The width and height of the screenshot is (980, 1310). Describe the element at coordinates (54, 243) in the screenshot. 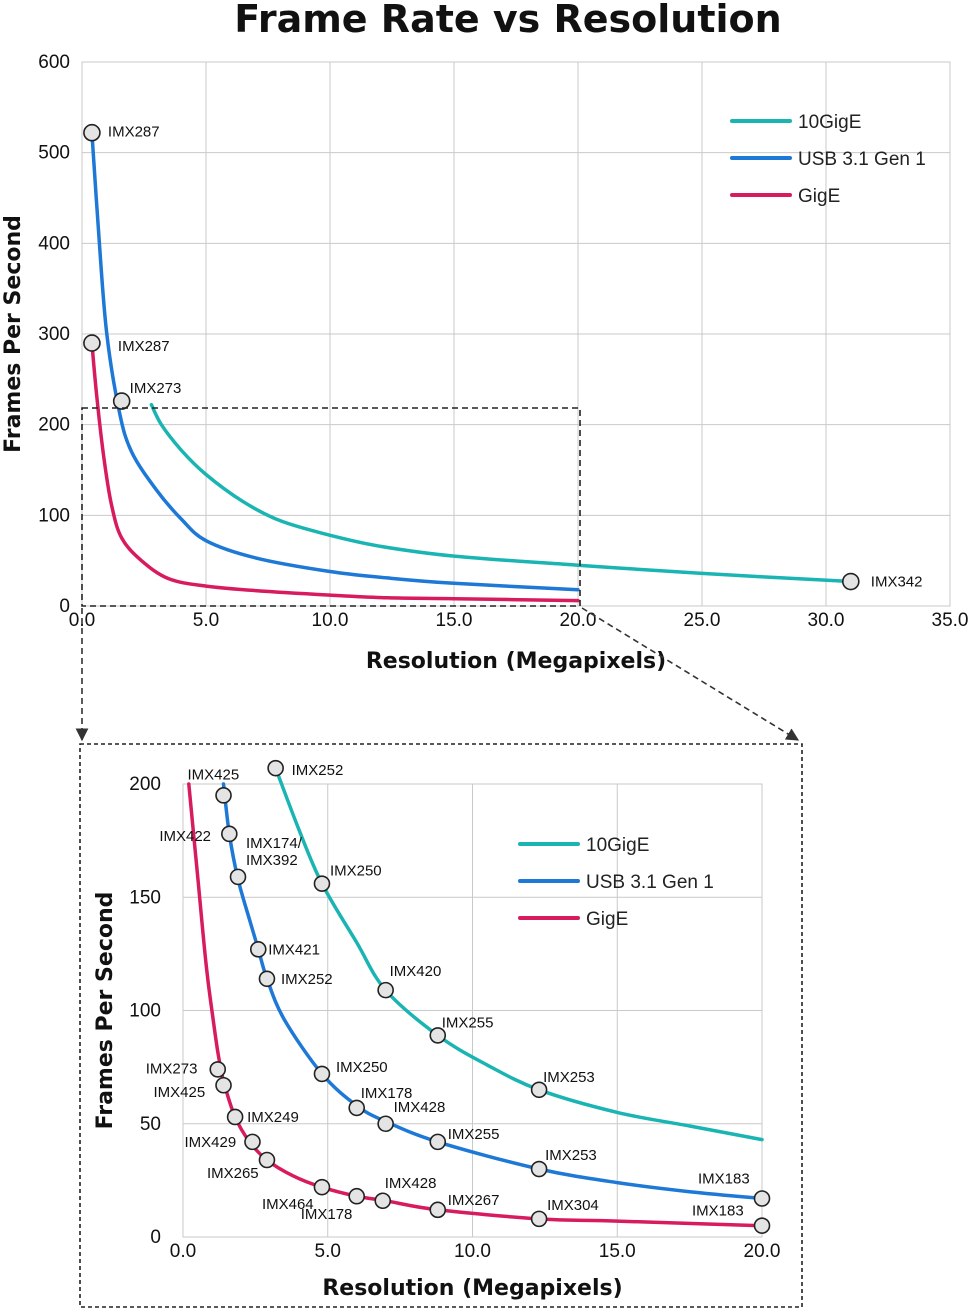

I see `y-tick-label: 400` at that location.